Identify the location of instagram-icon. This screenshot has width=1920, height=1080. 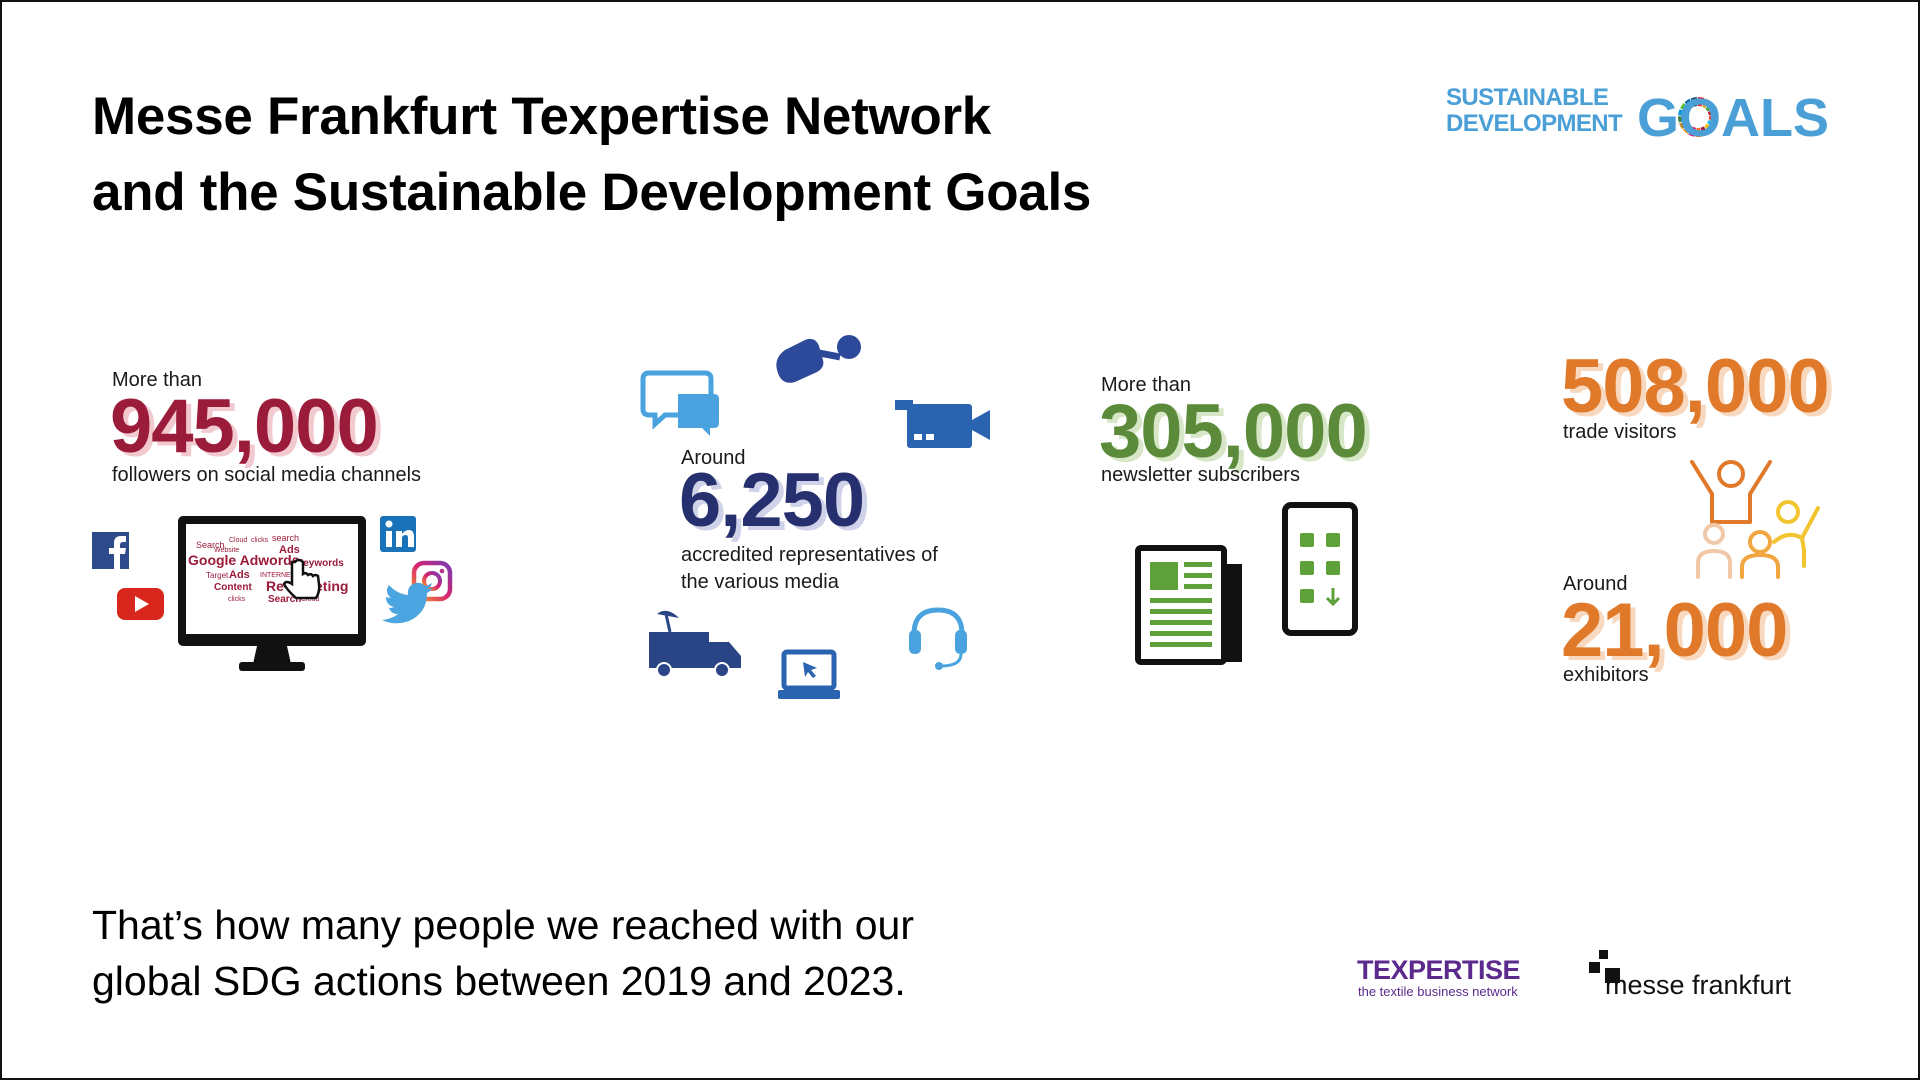
(432, 581).